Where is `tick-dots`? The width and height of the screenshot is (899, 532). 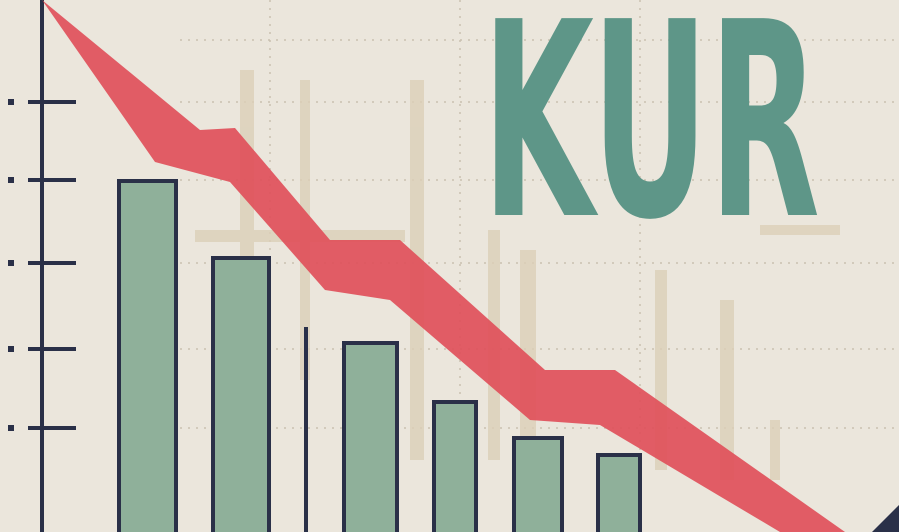 tick-dots is located at coordinates (11, 265).